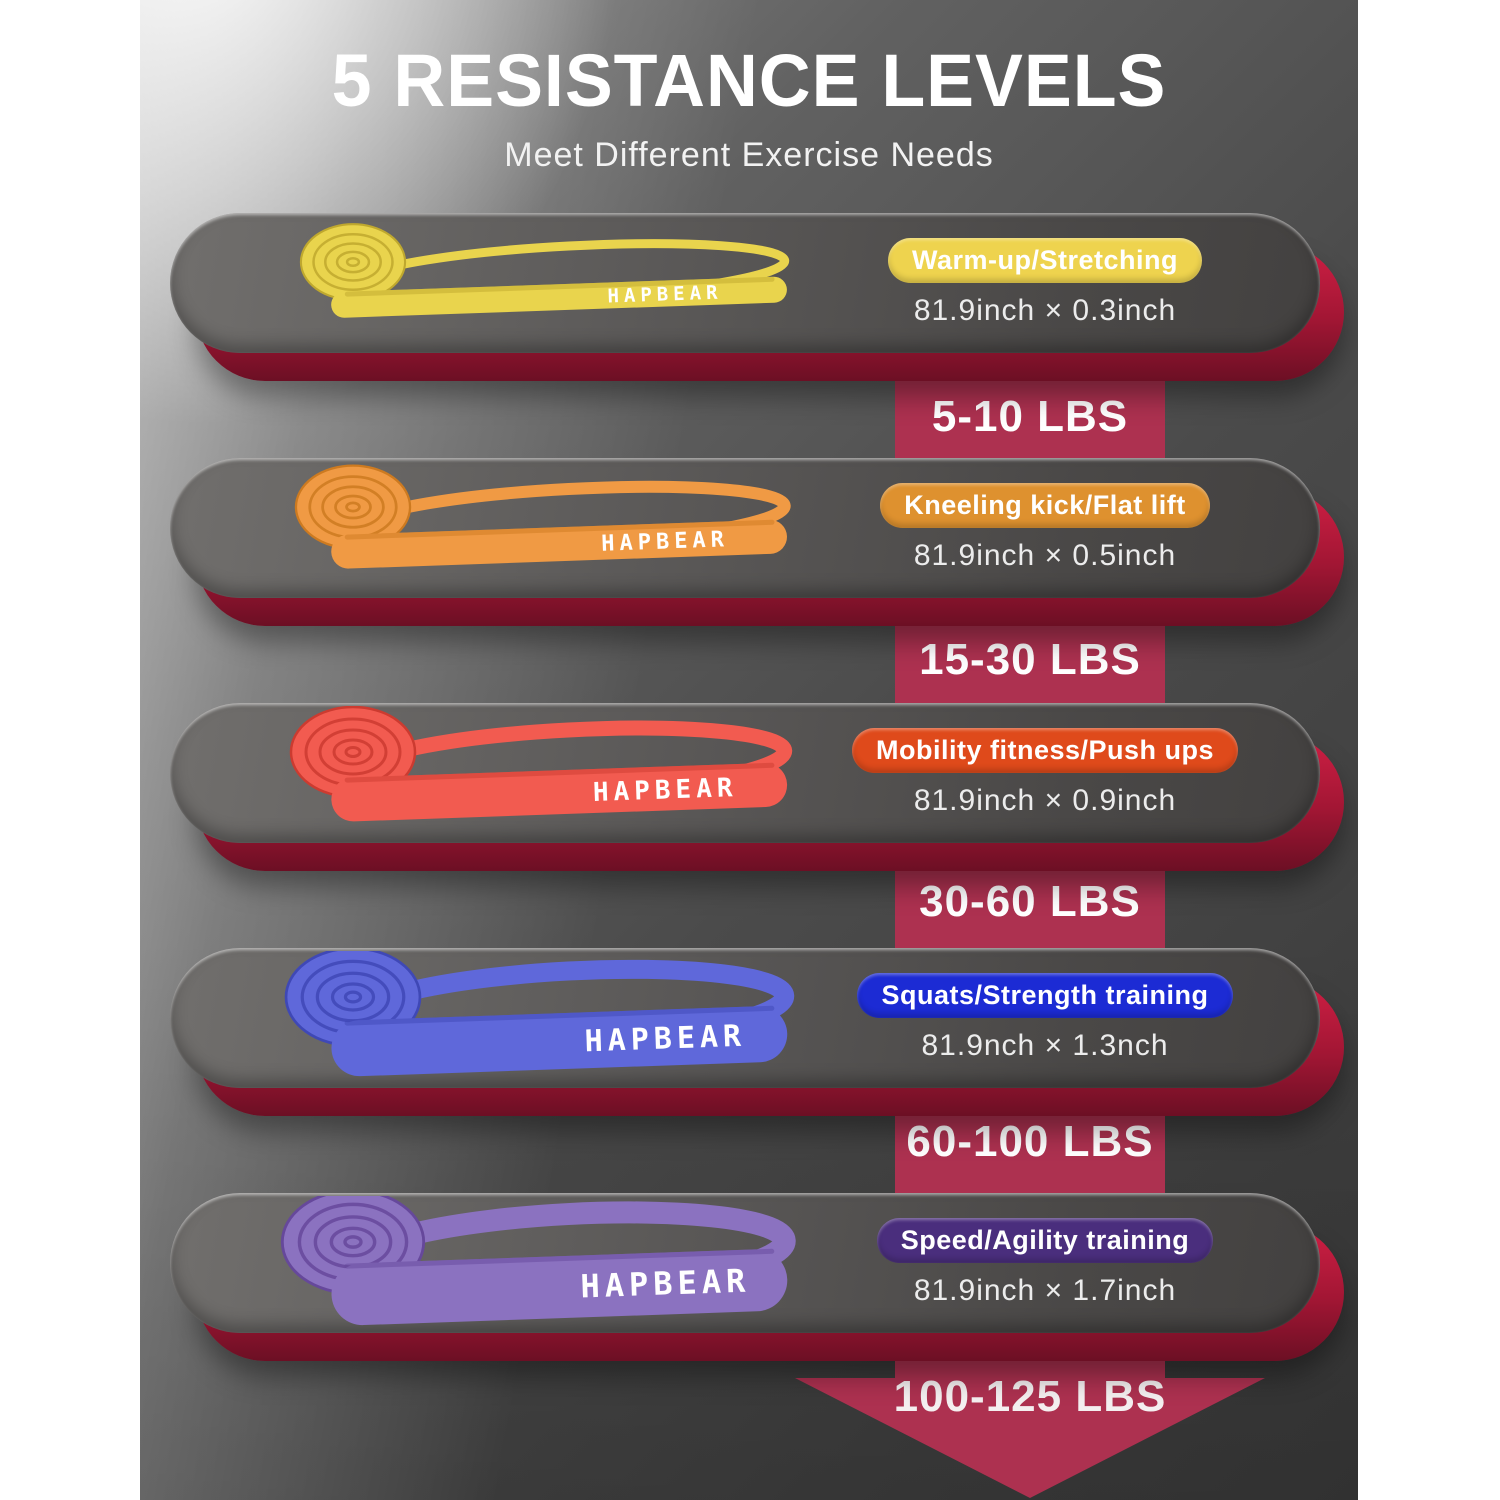 The width and height of the screenshot is (1500, 1500). I want to click on exercise-badge: Squats/Strength training, so click(1045, 995).